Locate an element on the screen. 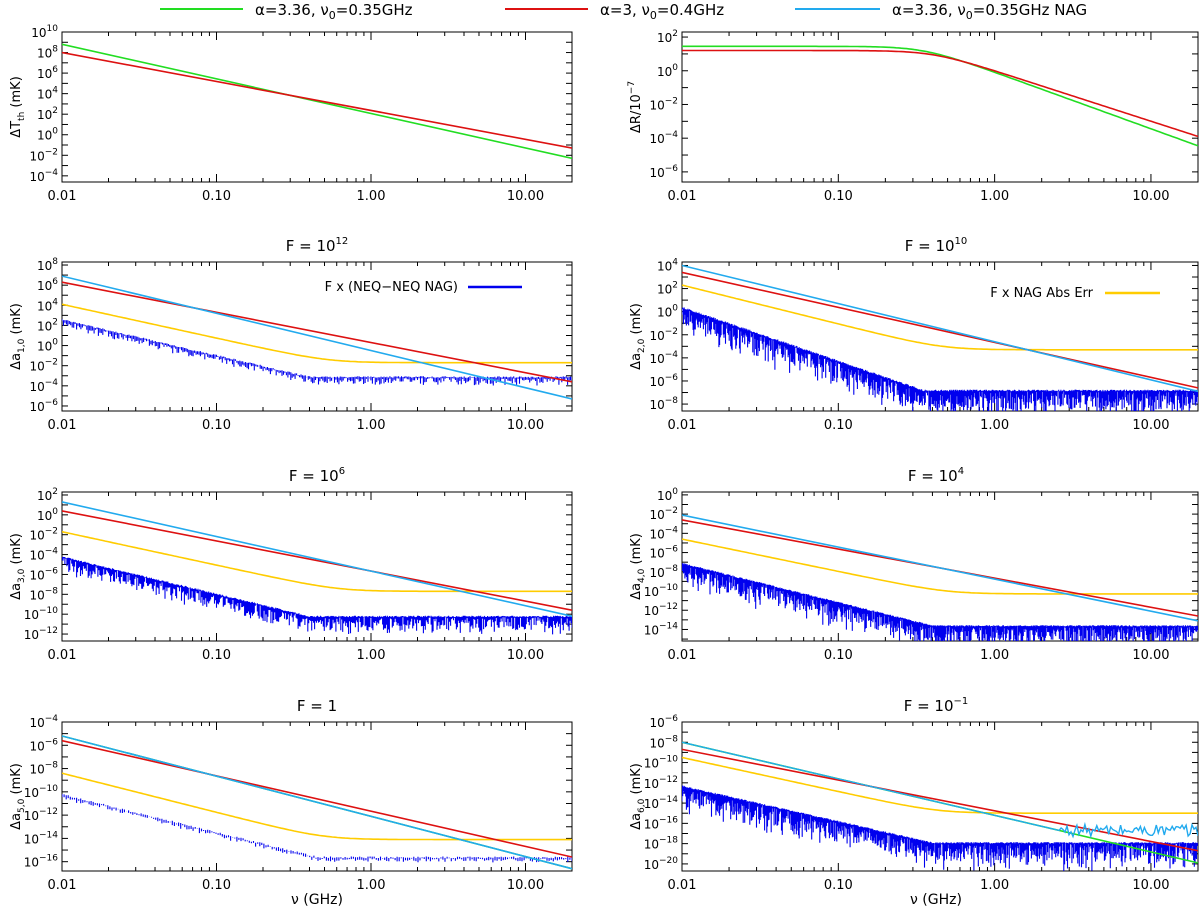 The height and width of the screenshot is (911, 1200). y-tick-label-p4: 10⁻⁴ is located at coordinates (43, 555).